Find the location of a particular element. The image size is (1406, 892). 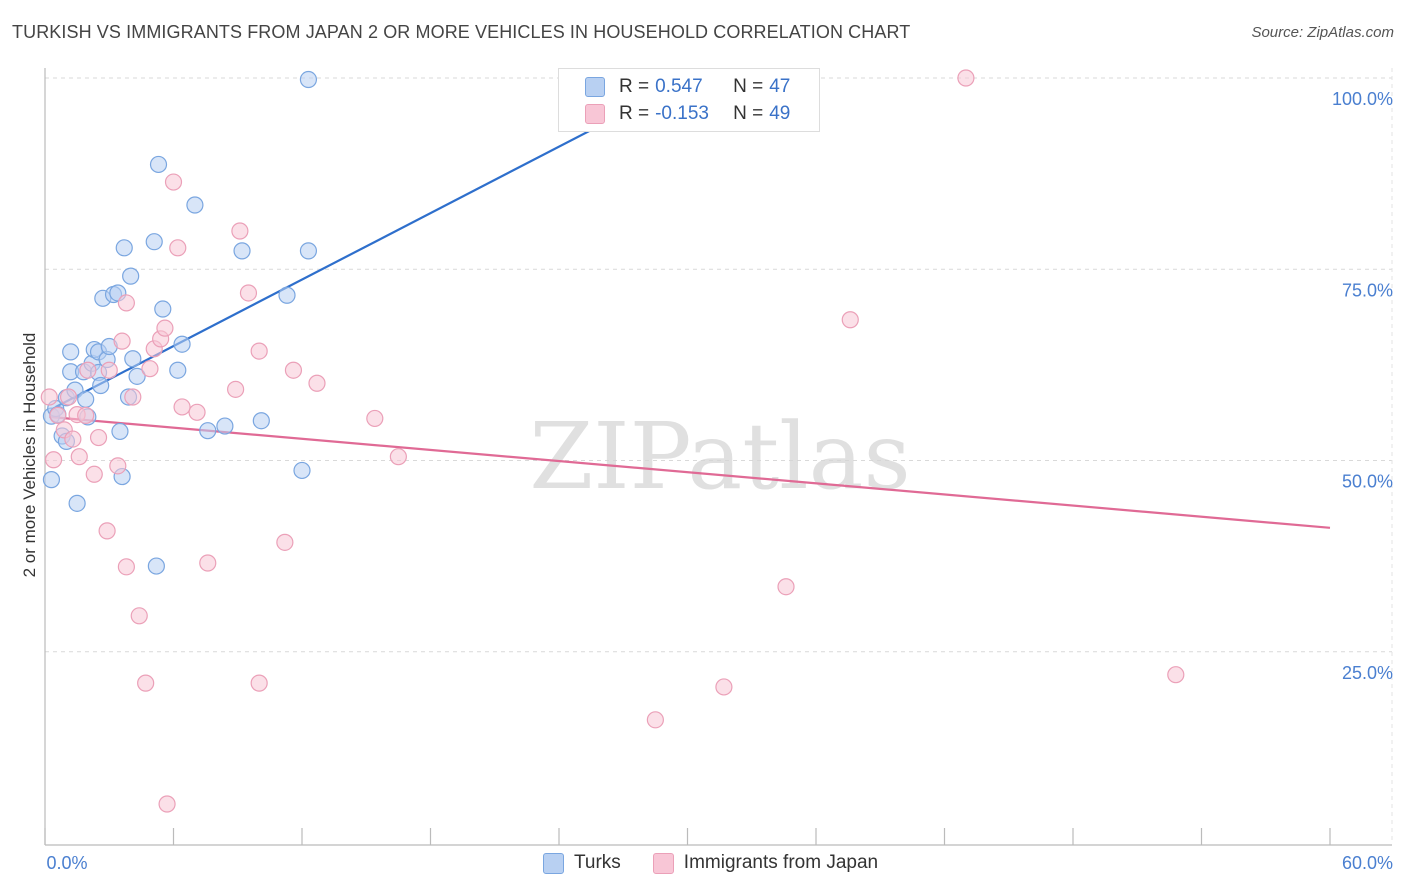

legend-item-japan: Immigrants from Japan is located at coordinates (765, 863).